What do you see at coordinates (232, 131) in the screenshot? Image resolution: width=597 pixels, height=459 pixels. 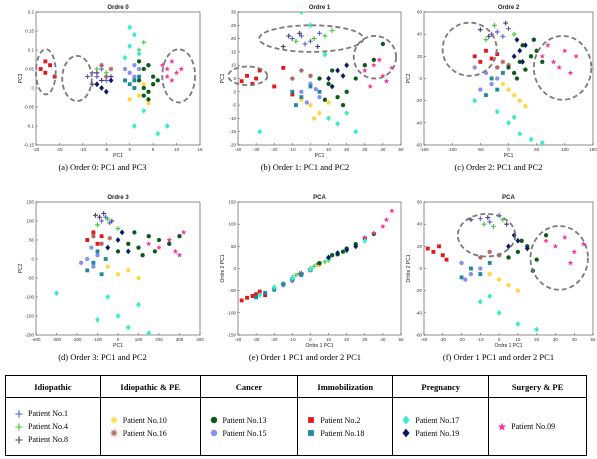 I see `y-tick-label: -15` at bounding box center [232, 131].